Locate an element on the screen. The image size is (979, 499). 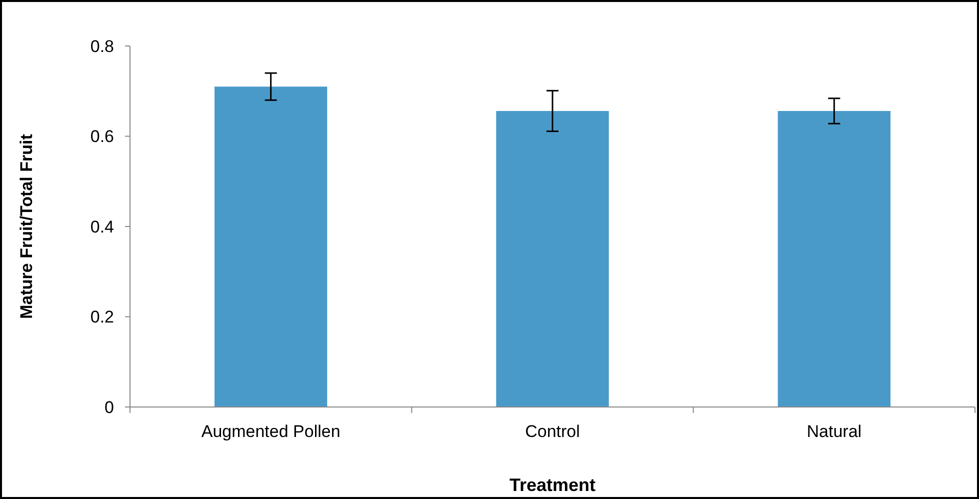
y-tick-label: 0.8 is located at coordinates (102, 46).